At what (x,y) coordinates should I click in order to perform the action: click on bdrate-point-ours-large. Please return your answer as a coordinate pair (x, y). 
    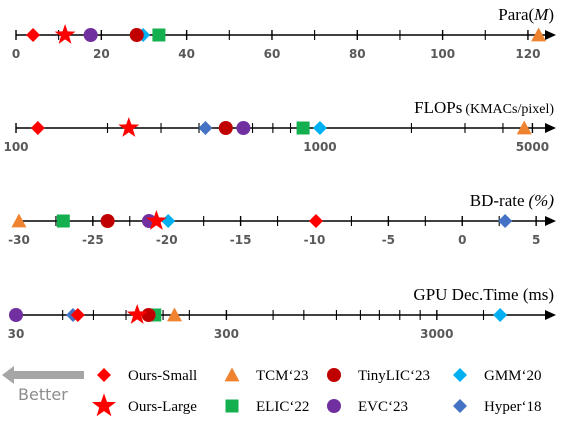
    Looking at the image, I should click on (156, 220).